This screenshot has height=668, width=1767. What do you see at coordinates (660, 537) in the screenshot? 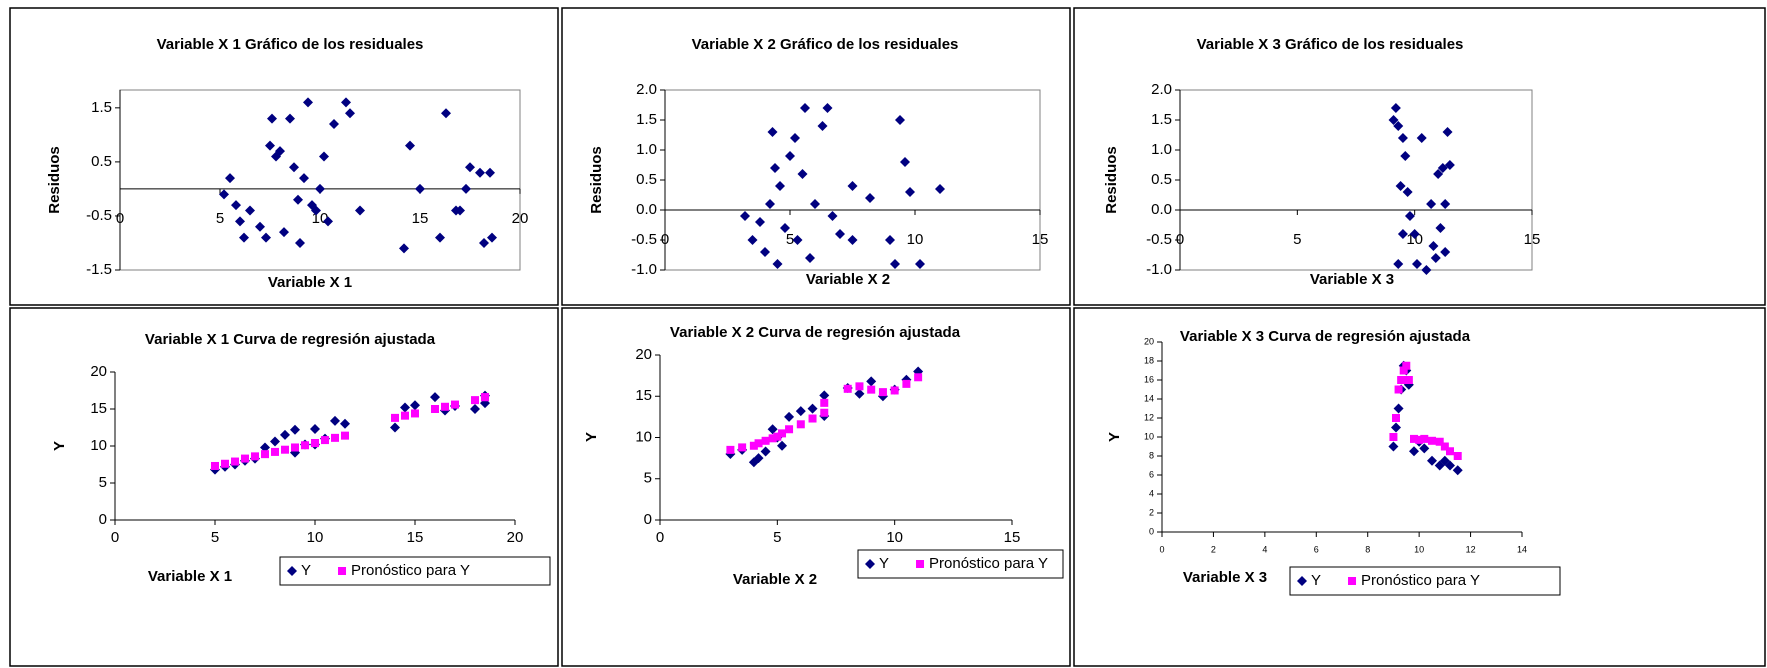
I see `x-tick-label: 0` at bounding box center [660, 537].